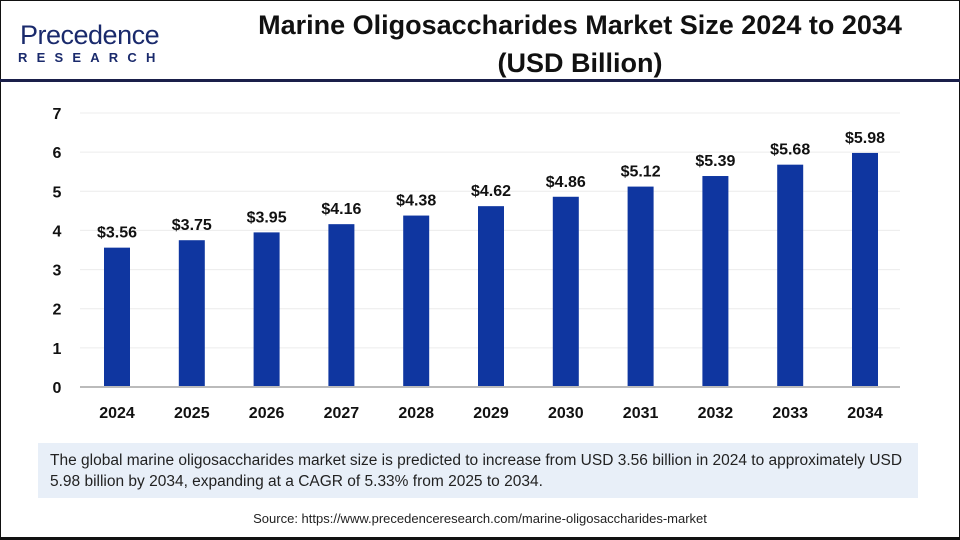 The height and width of the screenshot is (540, 960). I want to click on x-tick-label: 2029, so click(491, 413).